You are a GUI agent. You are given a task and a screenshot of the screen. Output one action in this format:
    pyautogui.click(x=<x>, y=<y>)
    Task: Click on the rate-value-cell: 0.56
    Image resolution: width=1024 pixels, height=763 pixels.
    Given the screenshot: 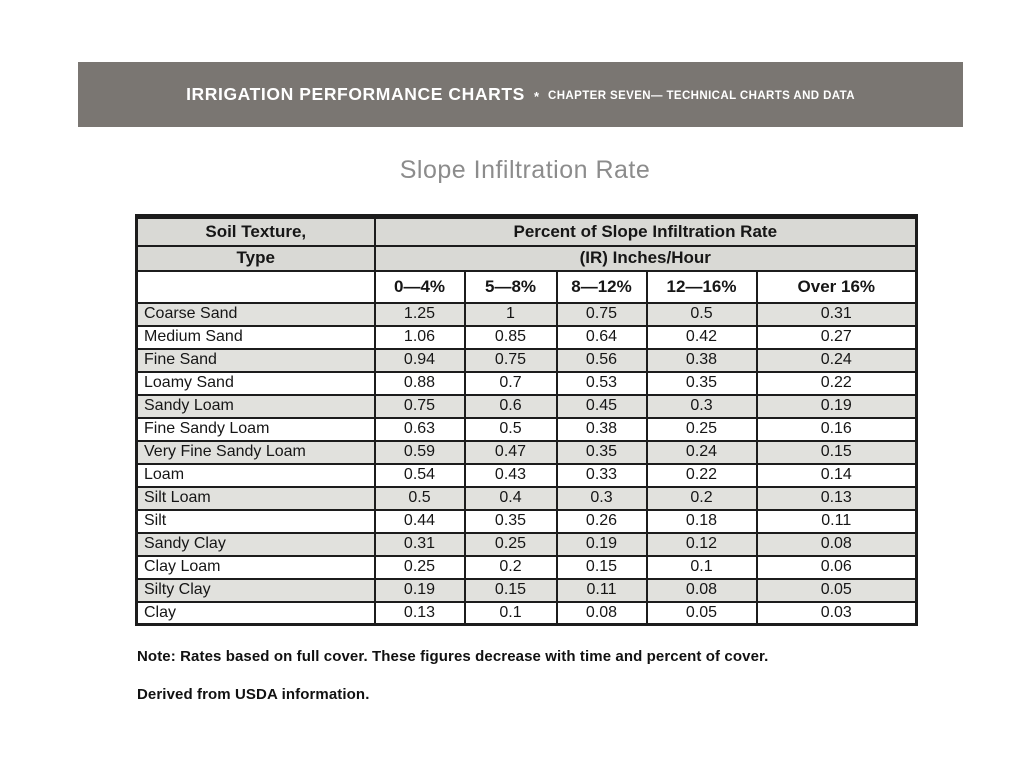 What is the action you would take?
    pyautogui.click(x=601, y=360)
    